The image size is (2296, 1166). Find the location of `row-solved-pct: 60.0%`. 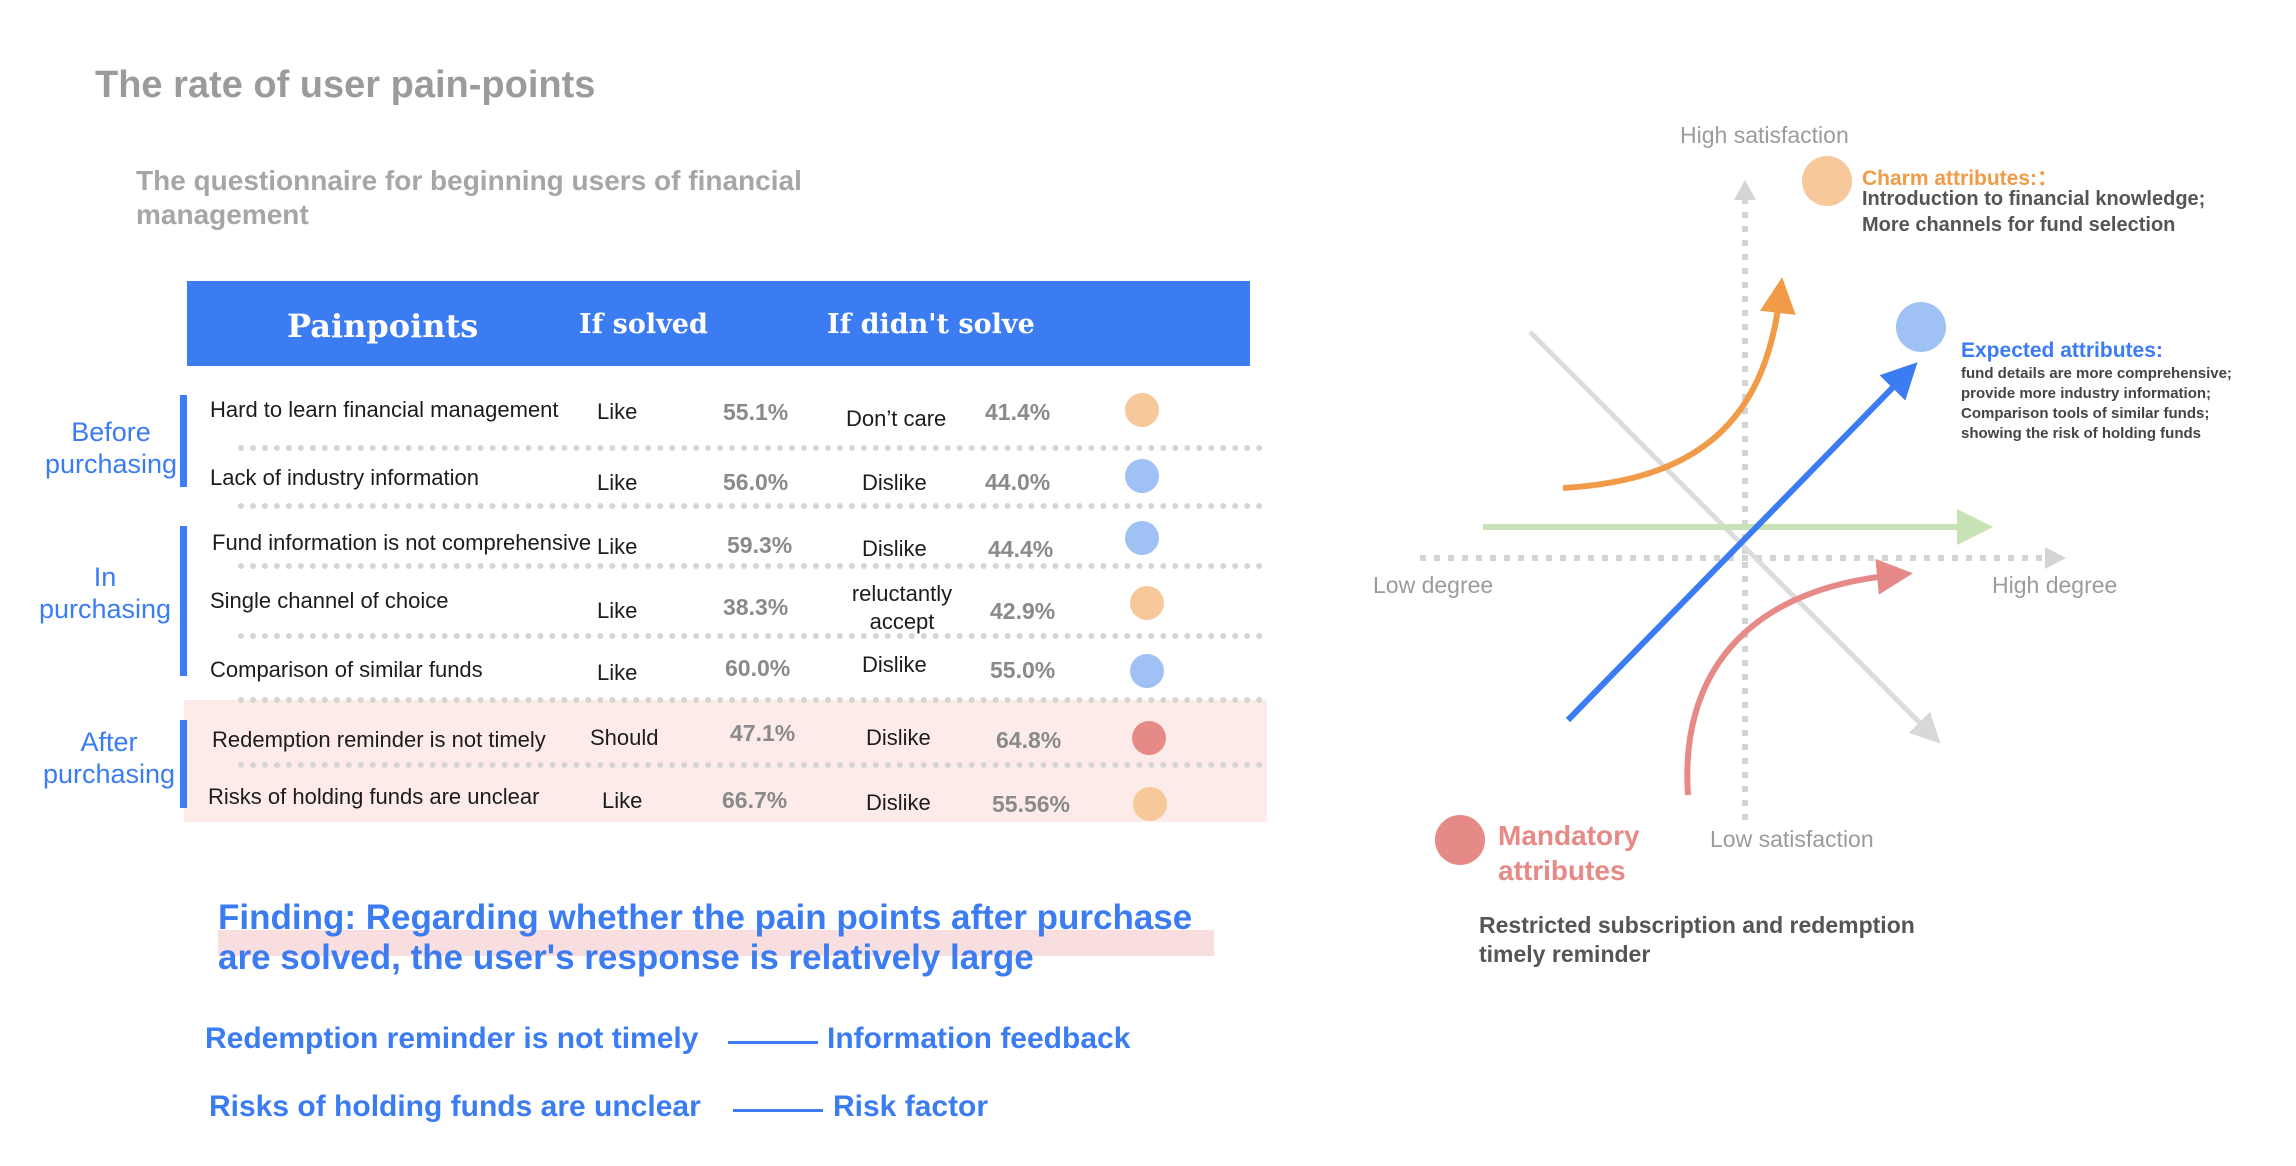

row-solved-pct: 60.0% is located at coordinates (758, 668).